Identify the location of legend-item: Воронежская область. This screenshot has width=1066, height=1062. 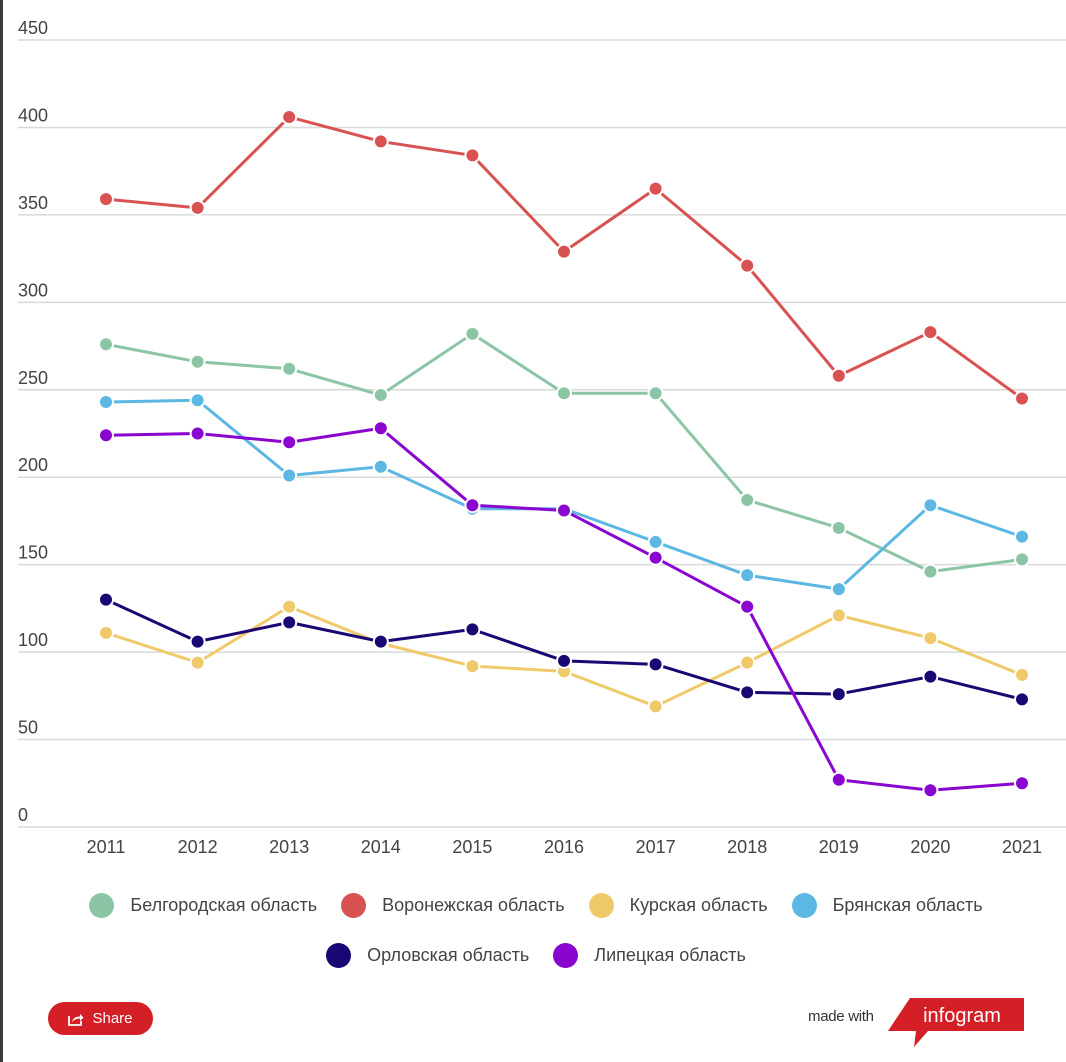
(453, 905).